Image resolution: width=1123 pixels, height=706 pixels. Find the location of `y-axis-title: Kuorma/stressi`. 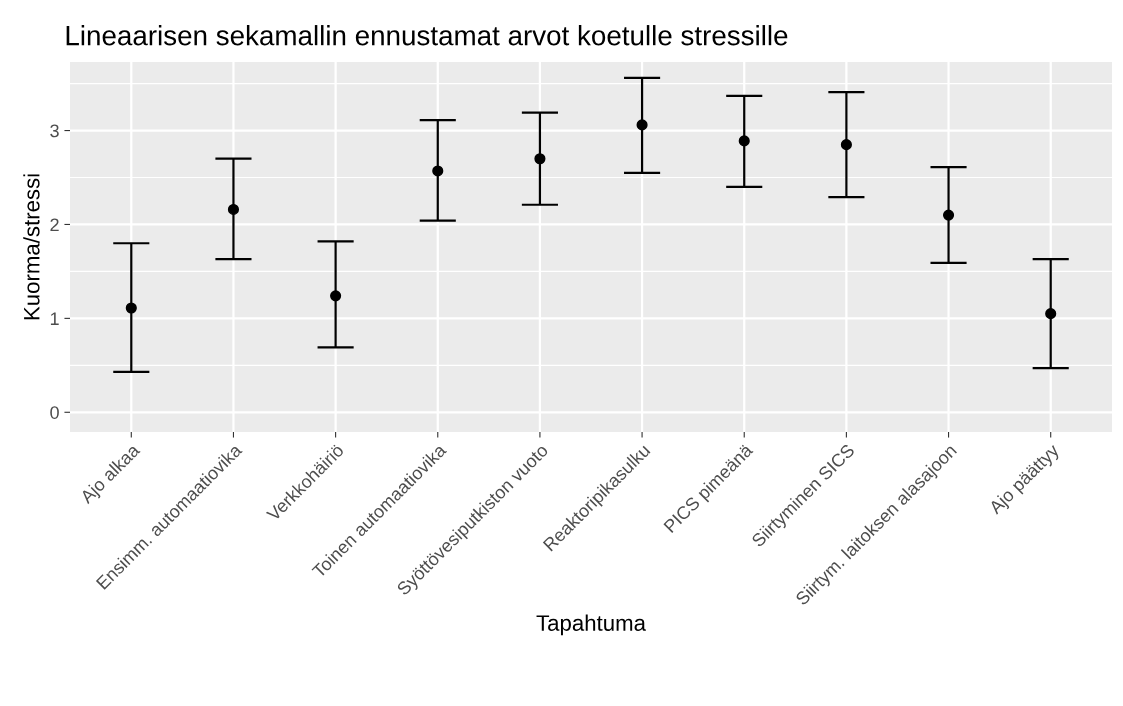

y-axis-title: Kuorma/stressi is located at coordinates (31, 247).